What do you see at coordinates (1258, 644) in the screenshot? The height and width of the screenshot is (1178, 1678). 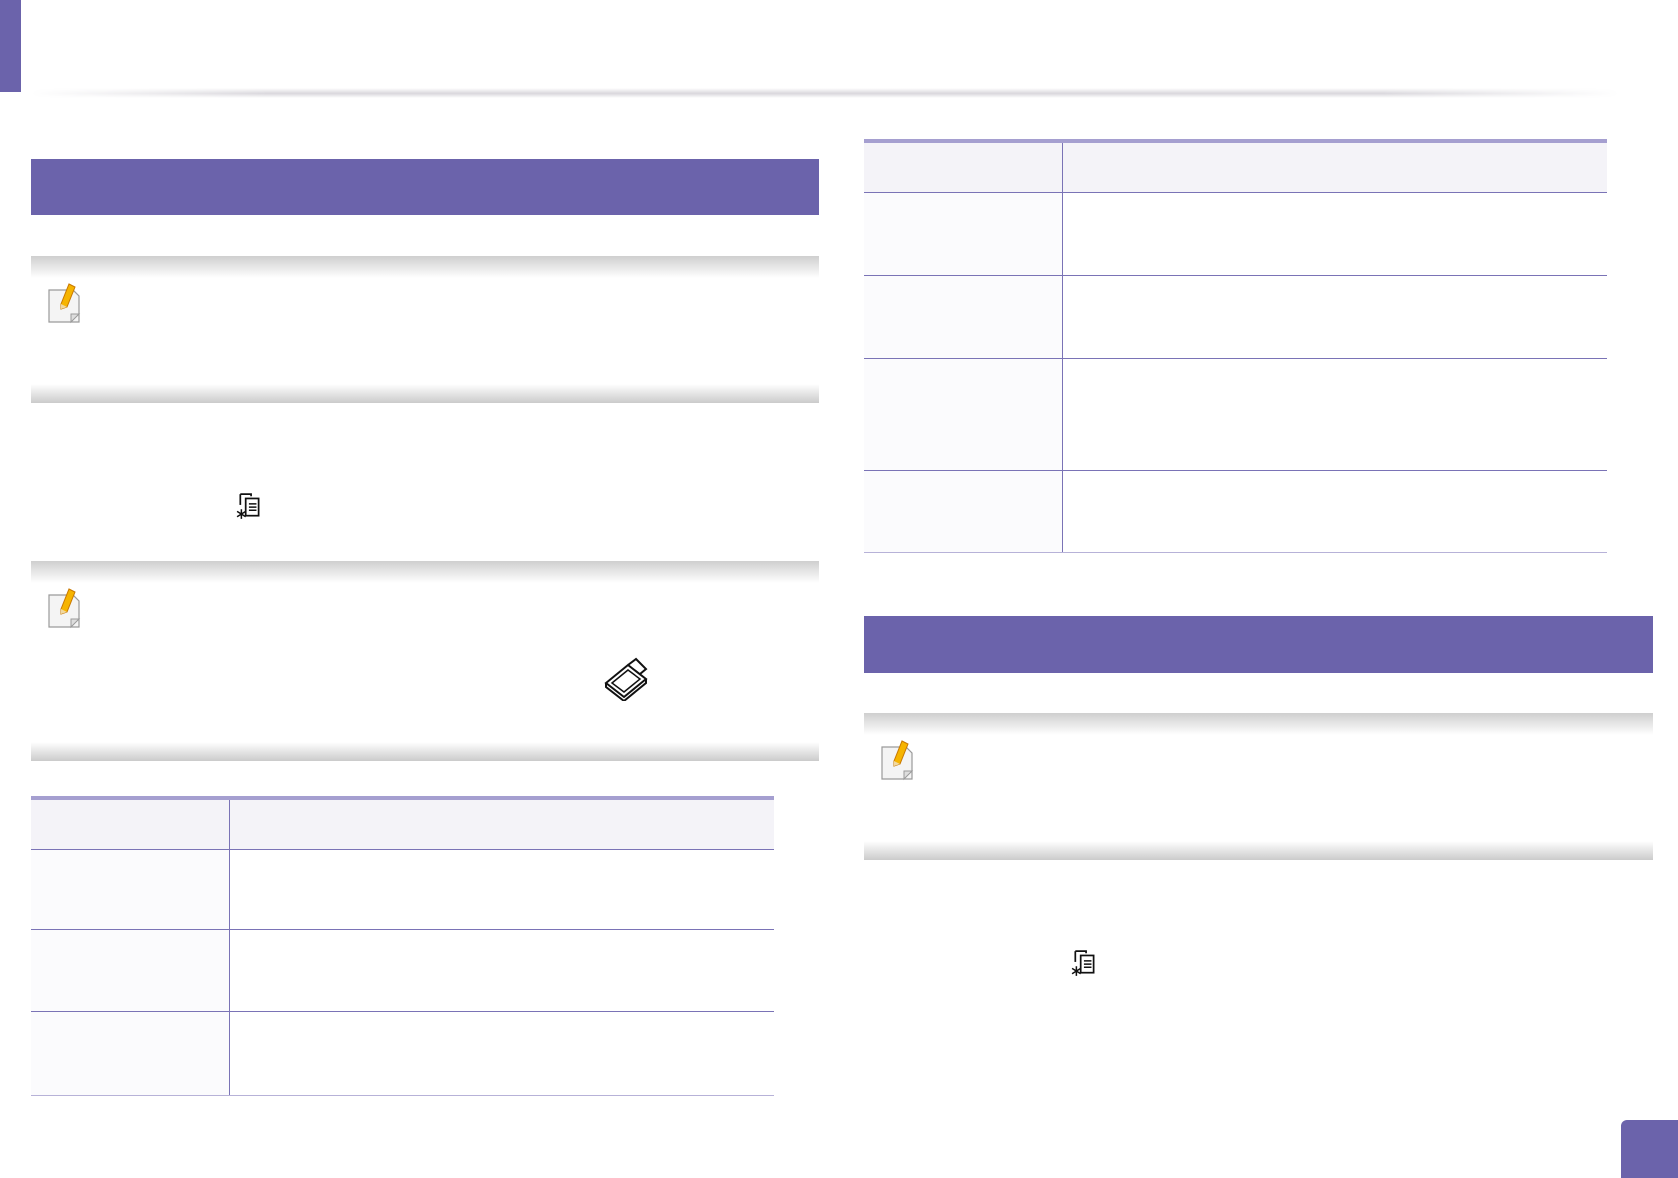 I see `right-section-header` at bounding box center [1258, 644].